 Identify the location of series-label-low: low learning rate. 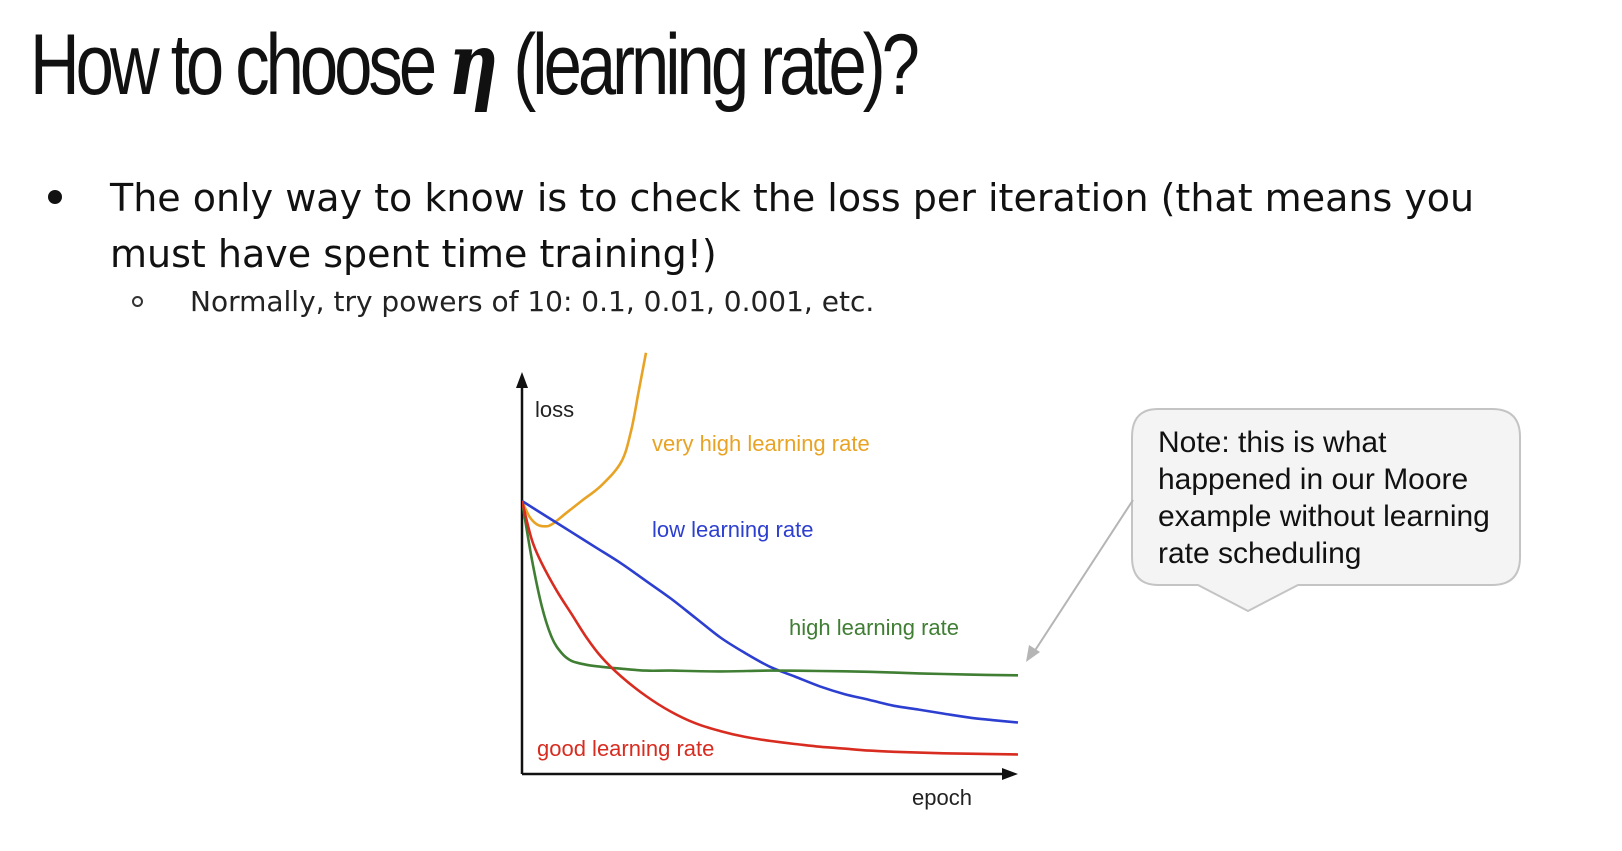
(732, 529).